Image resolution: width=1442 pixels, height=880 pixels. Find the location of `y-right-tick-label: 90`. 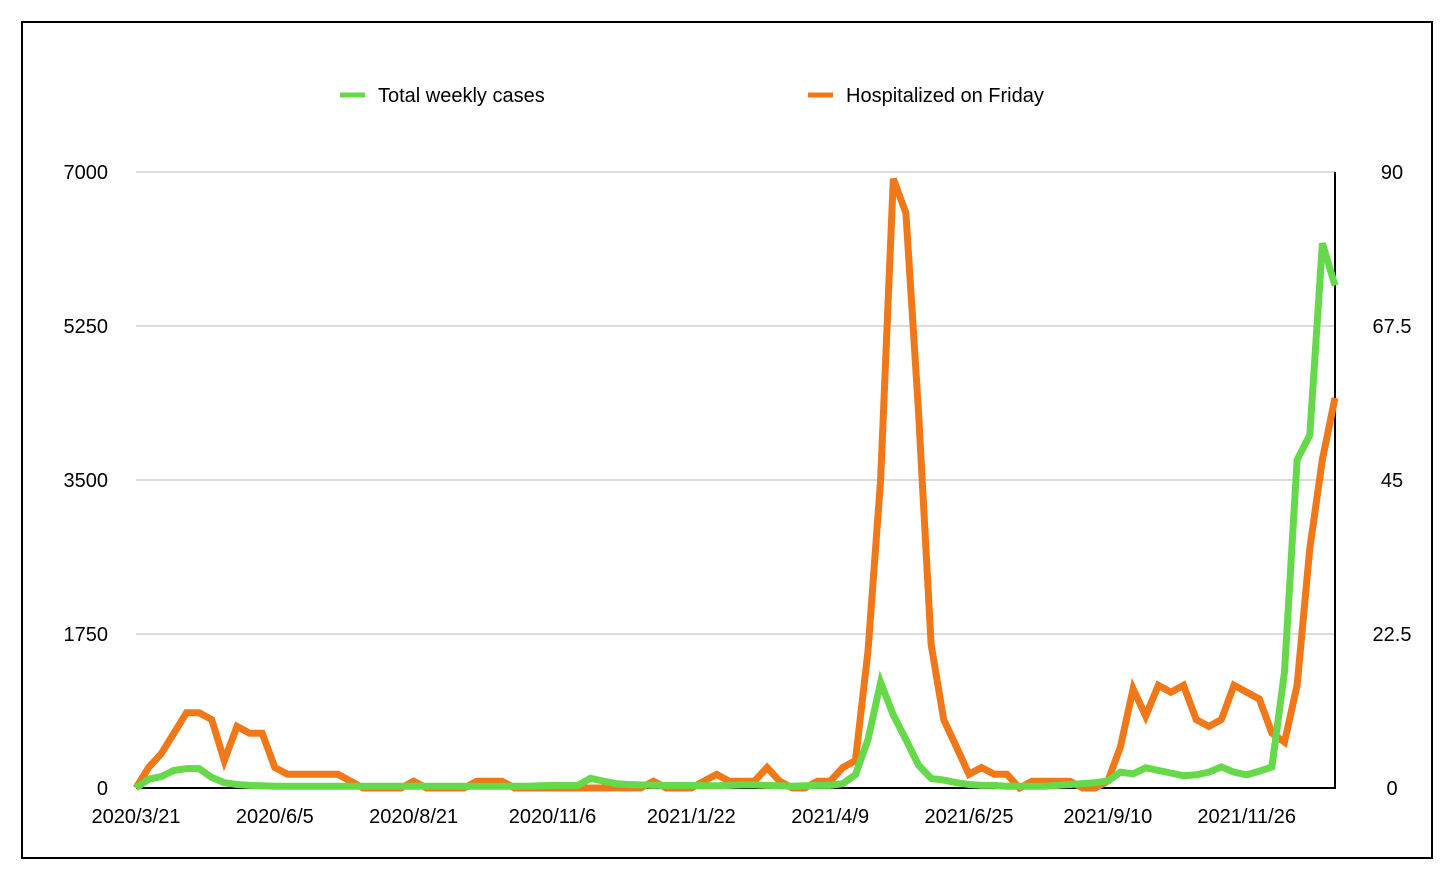

y-right-tick-label: 90 is located at coordinates (1392, 173).